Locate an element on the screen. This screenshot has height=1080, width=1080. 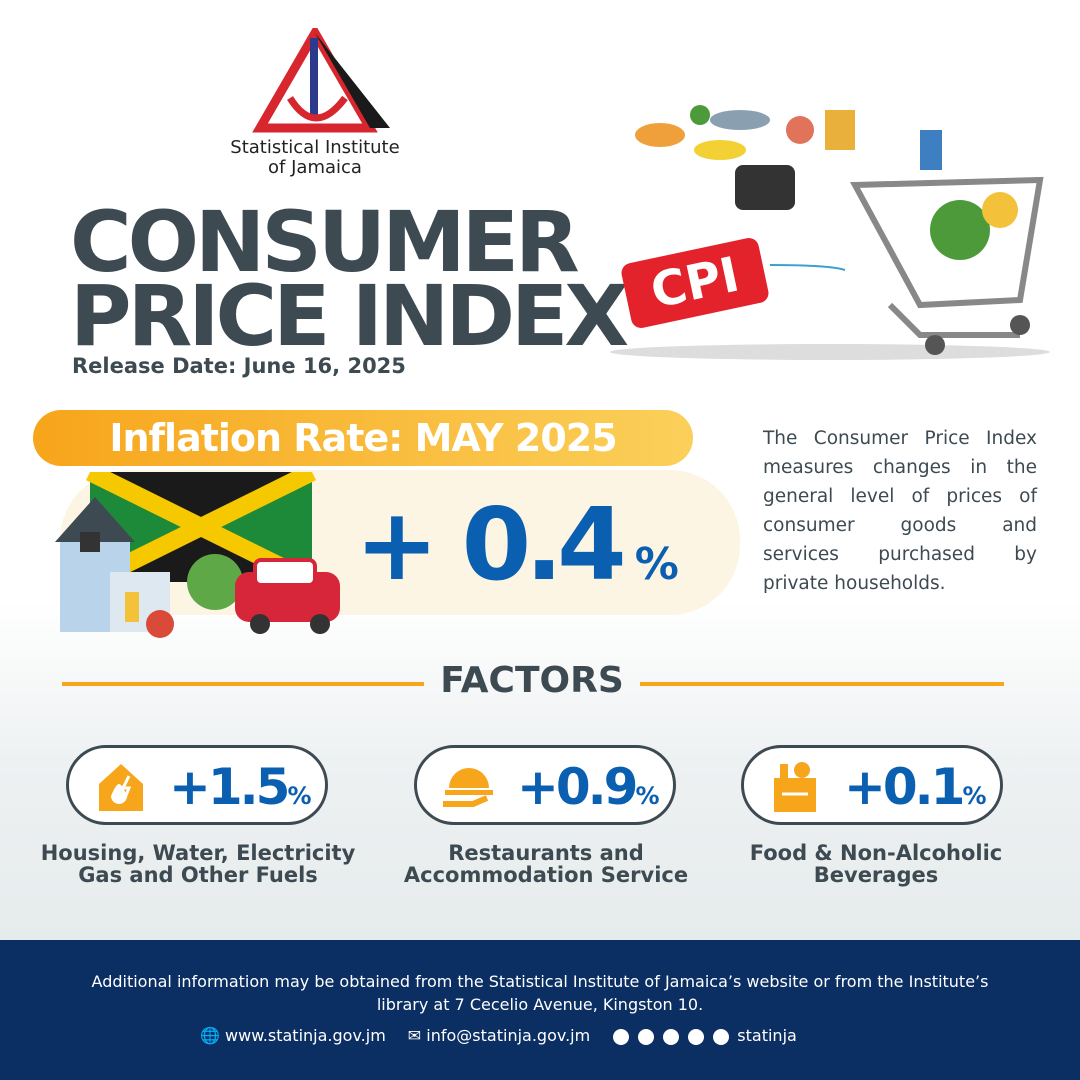
logo-line: of Jamaica is located at coordinates (315, 167).